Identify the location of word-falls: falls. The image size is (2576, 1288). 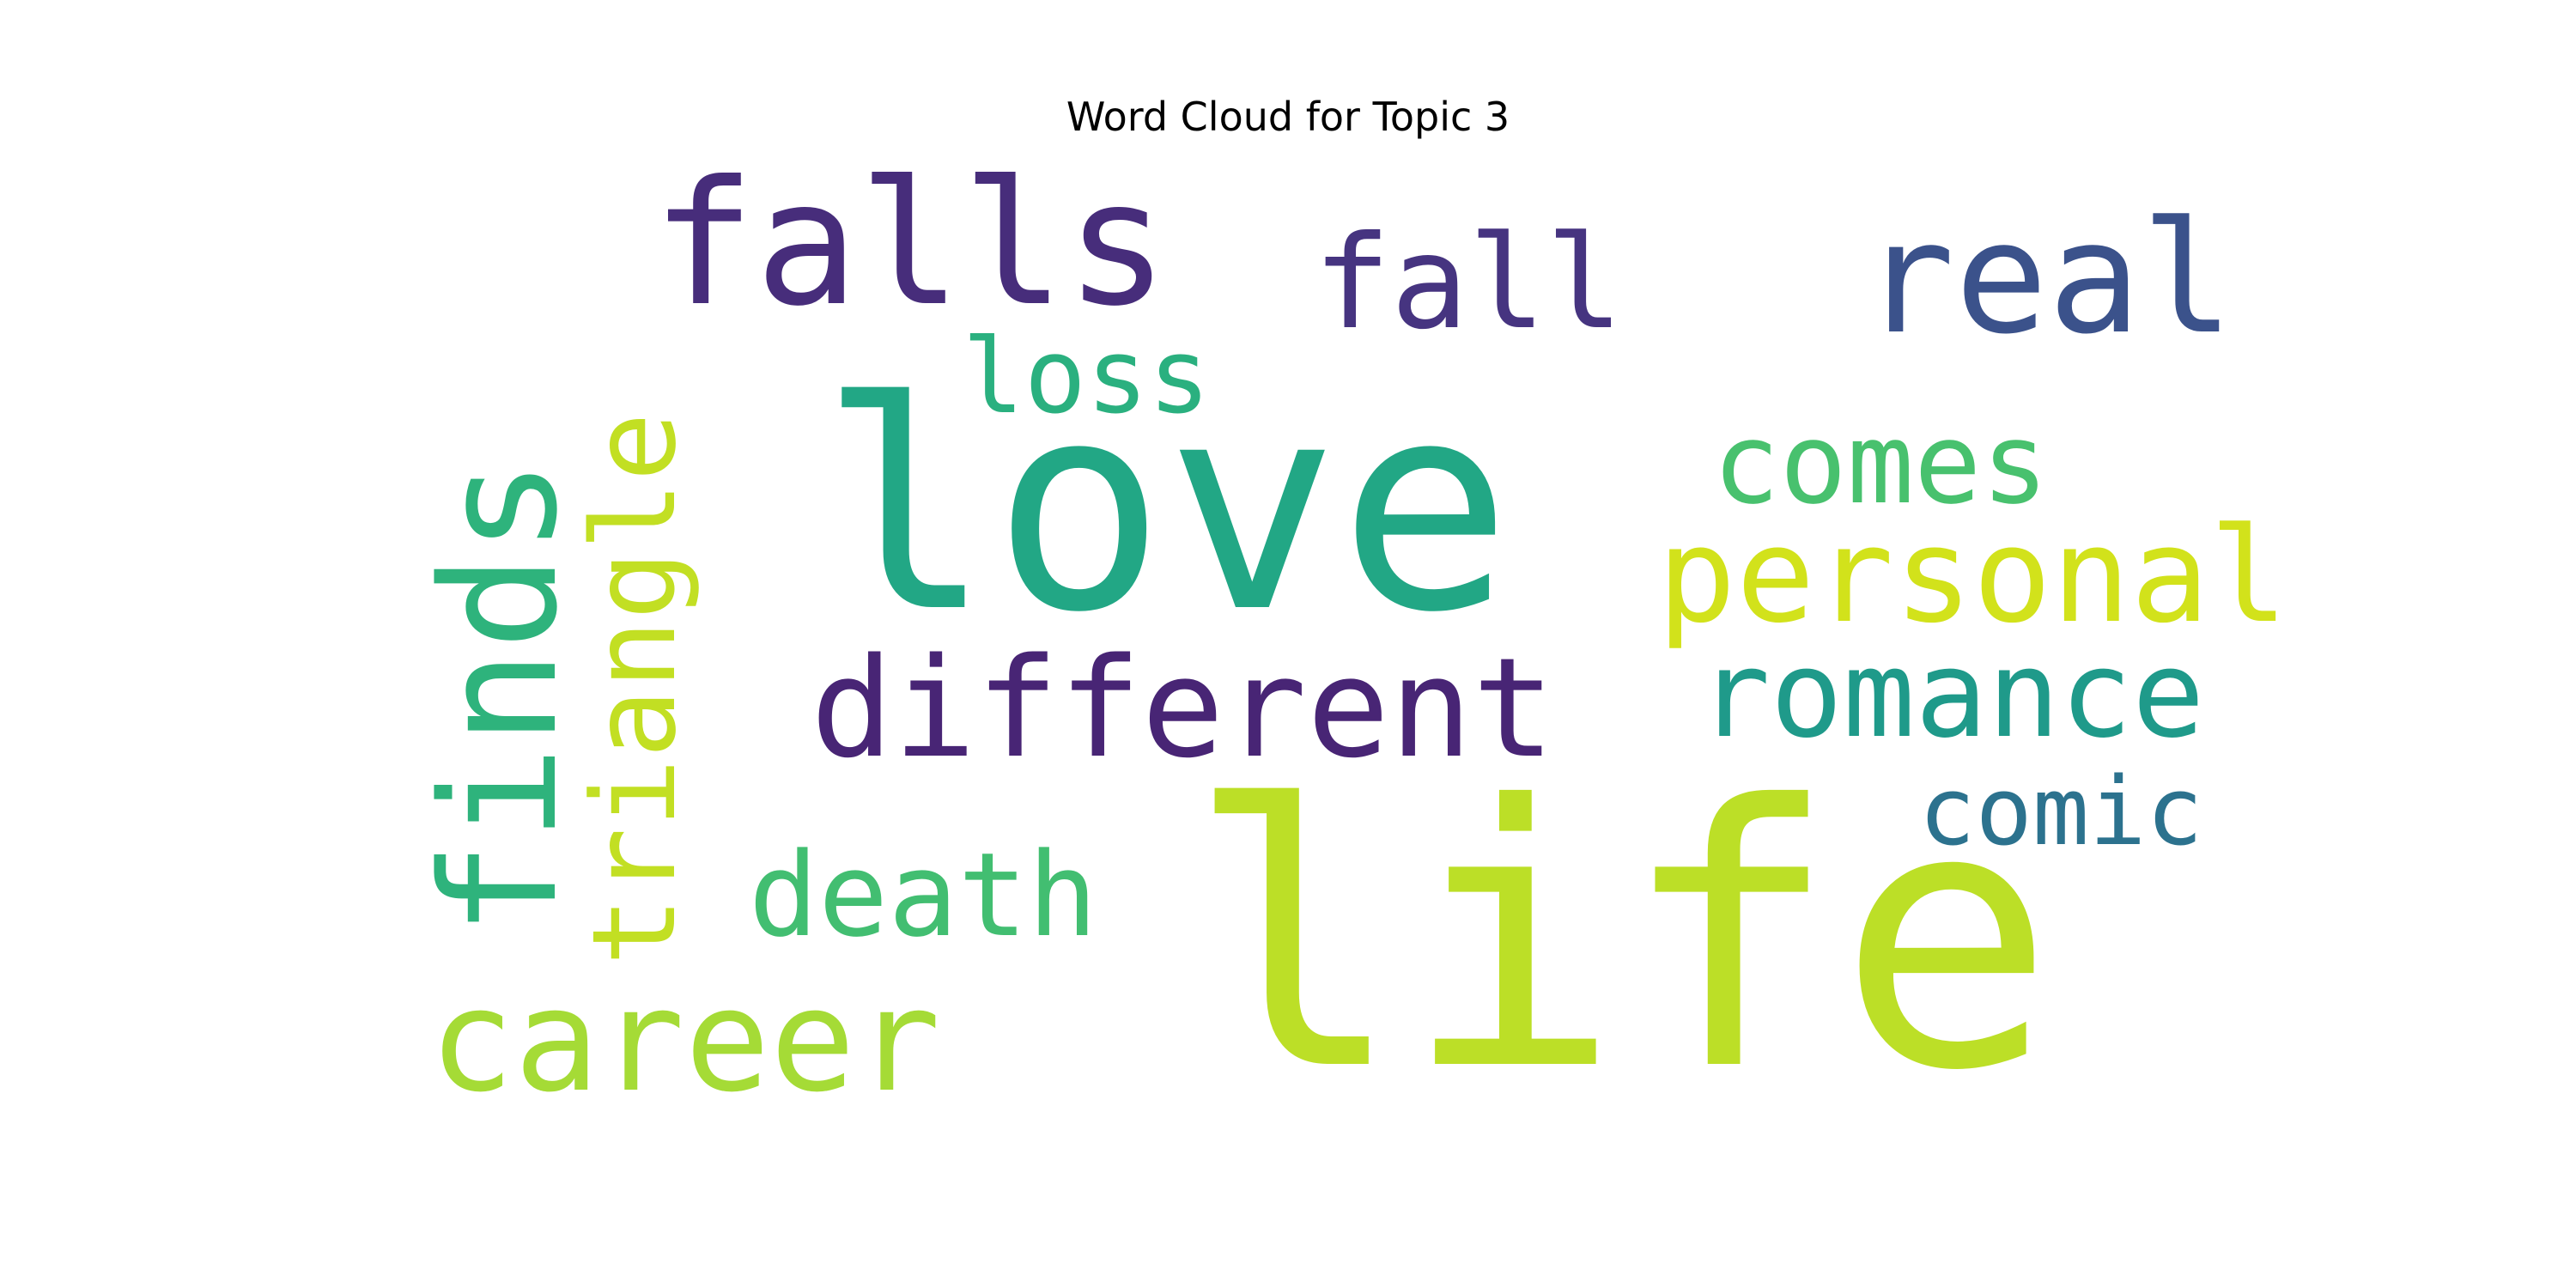
(910, 244).